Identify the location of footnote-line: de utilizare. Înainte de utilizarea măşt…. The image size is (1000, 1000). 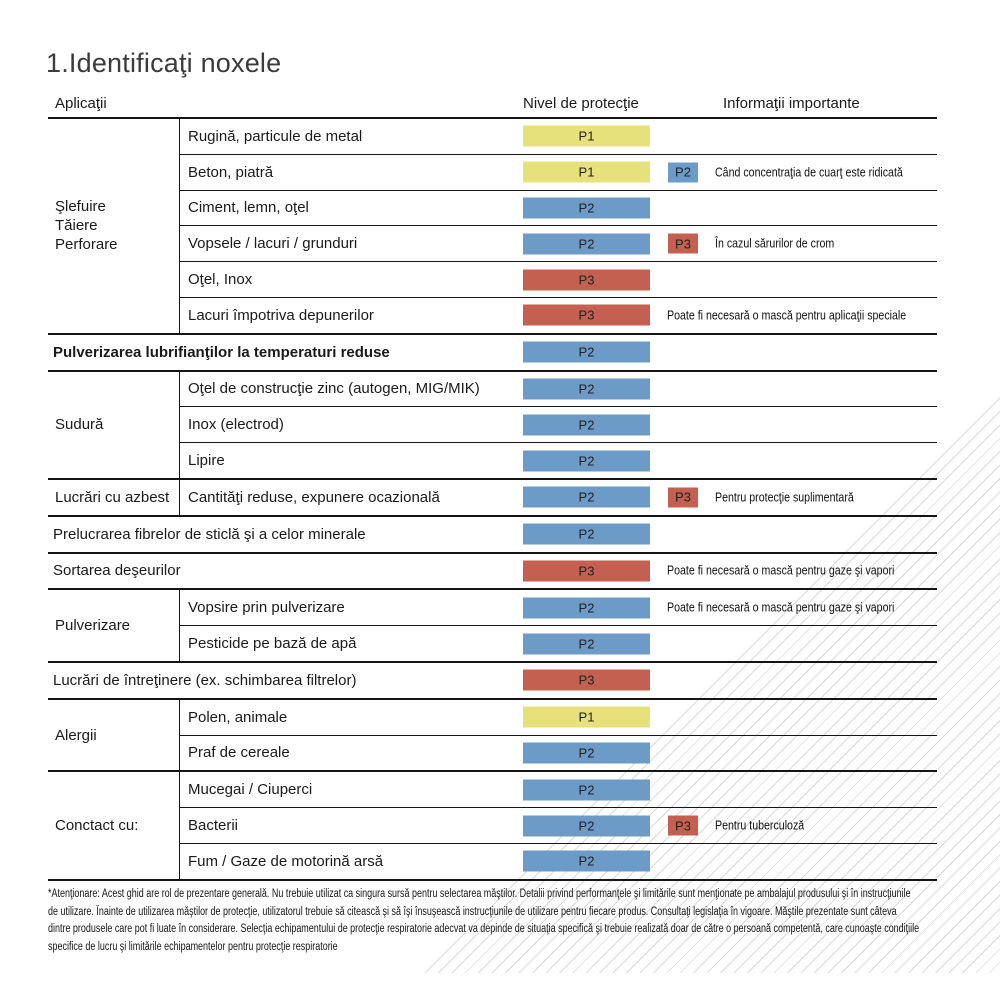
(472, 911).